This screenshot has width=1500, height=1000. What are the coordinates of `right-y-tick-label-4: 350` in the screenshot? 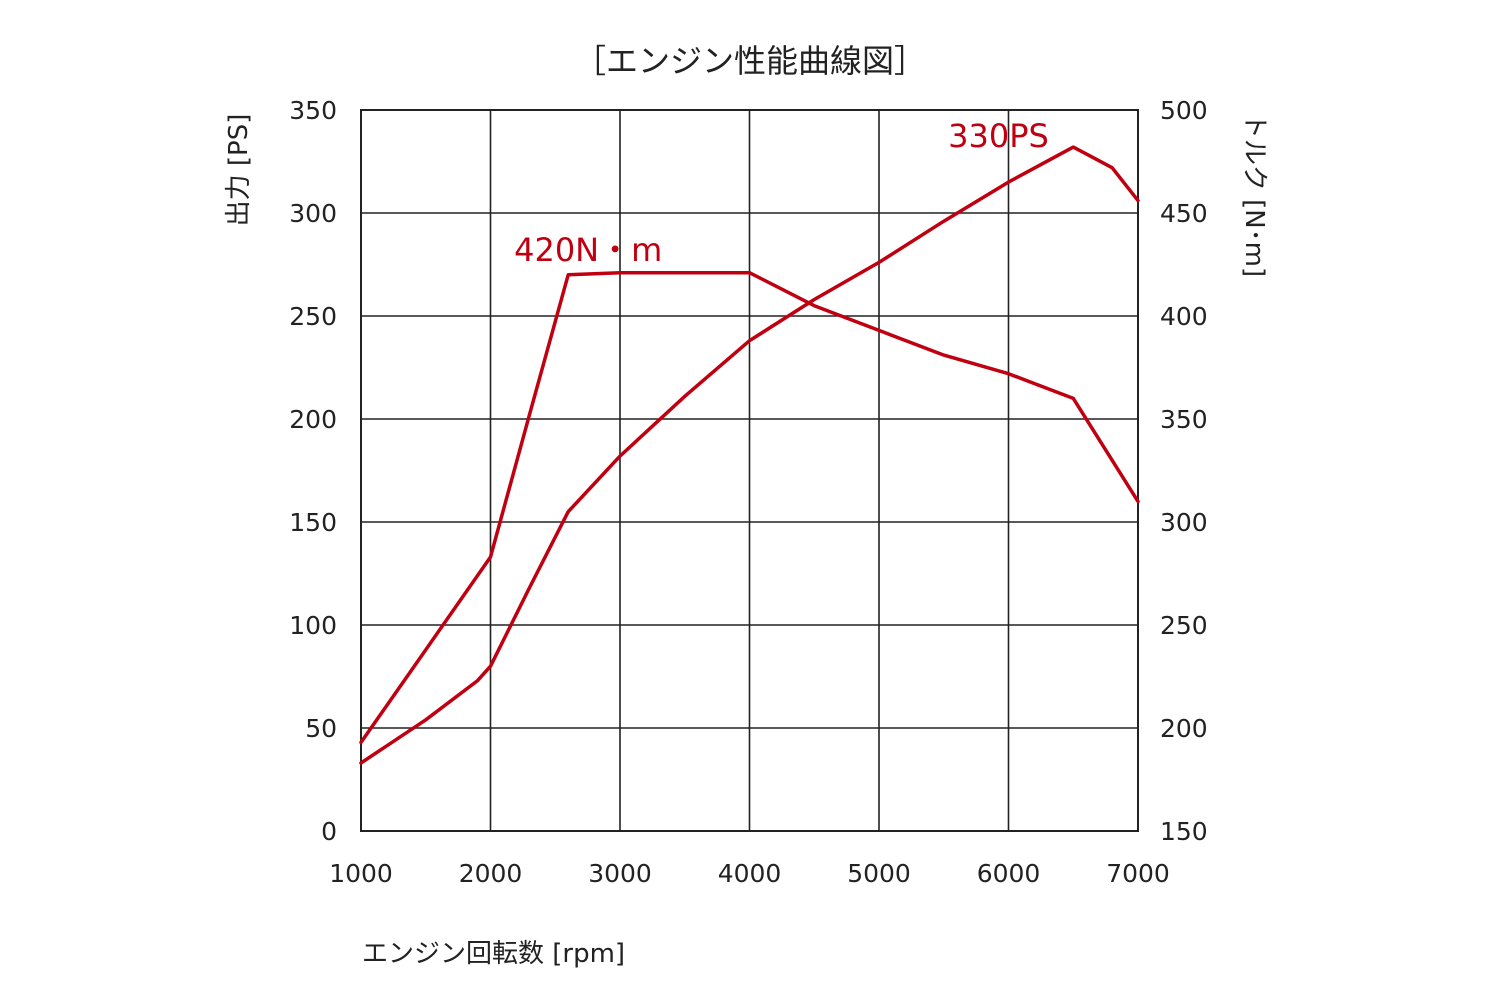 It's located at (1184, 419).